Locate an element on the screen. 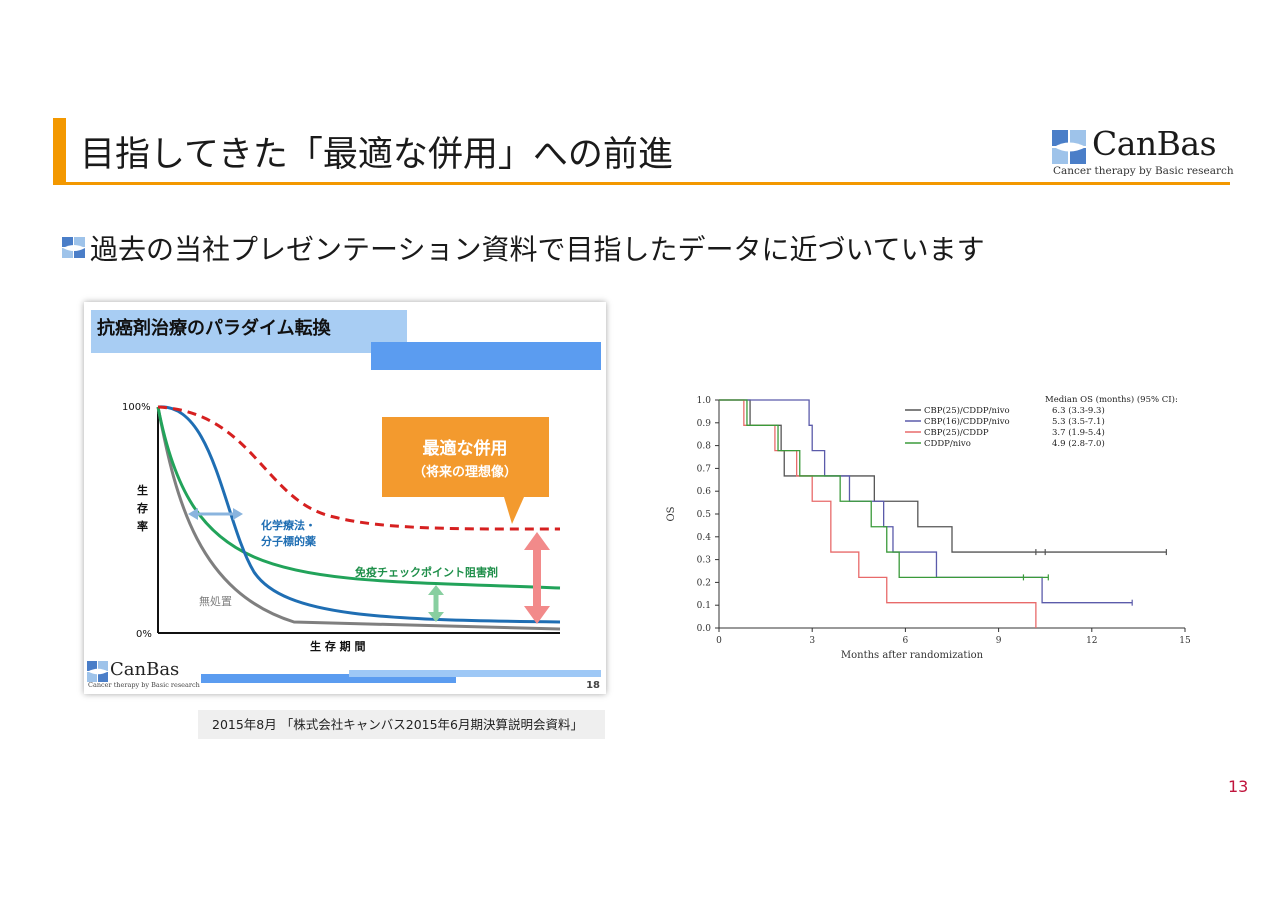 The height and width of the screenshot is (904, 1280). curve-checkpoint is located at coordinates (358, 498).